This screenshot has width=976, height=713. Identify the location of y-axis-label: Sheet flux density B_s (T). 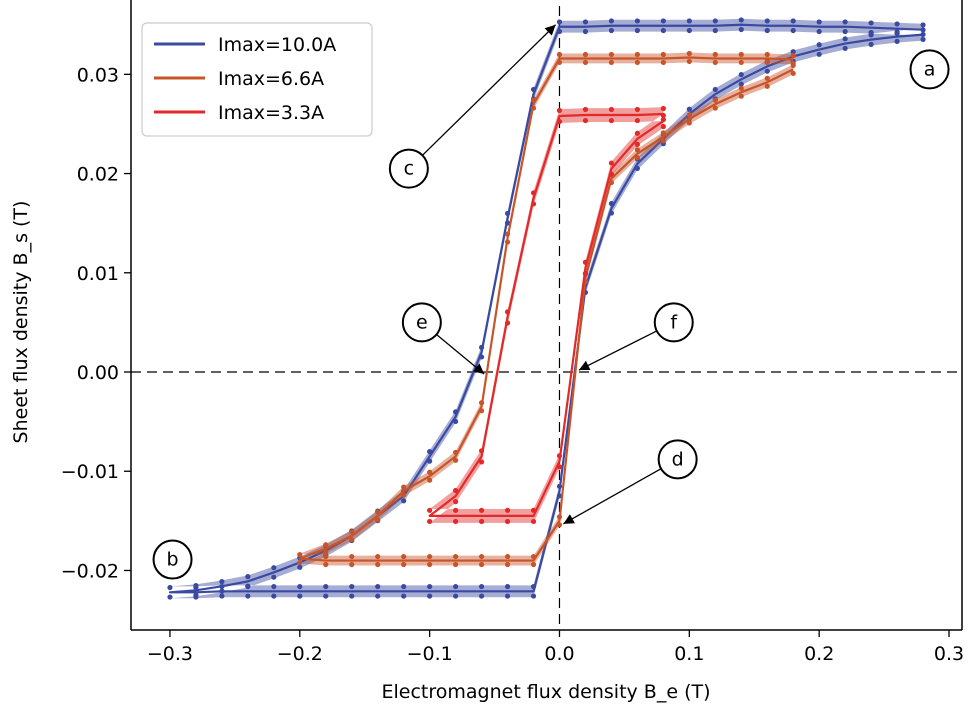
(21, 322).